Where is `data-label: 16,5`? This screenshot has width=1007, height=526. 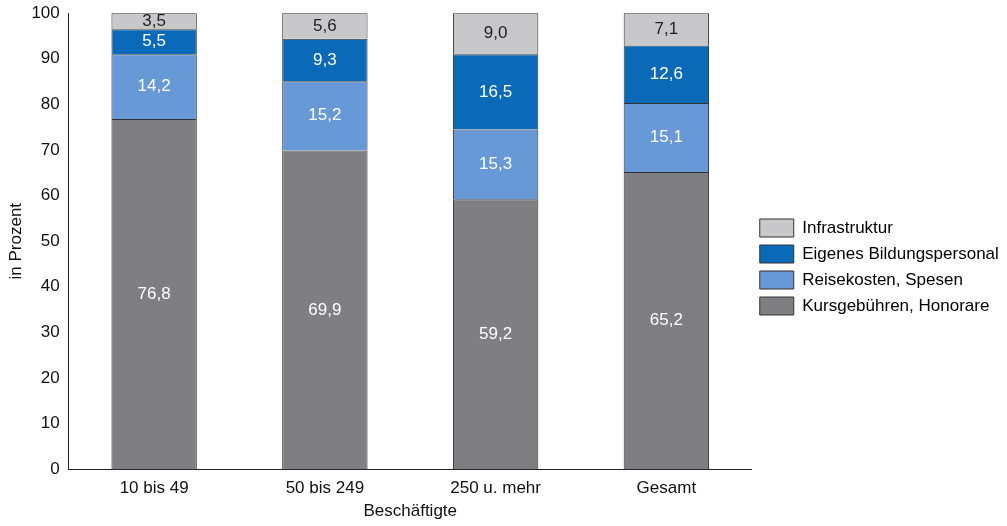
data-label: 16,5 is located at coordinates (496, 91).